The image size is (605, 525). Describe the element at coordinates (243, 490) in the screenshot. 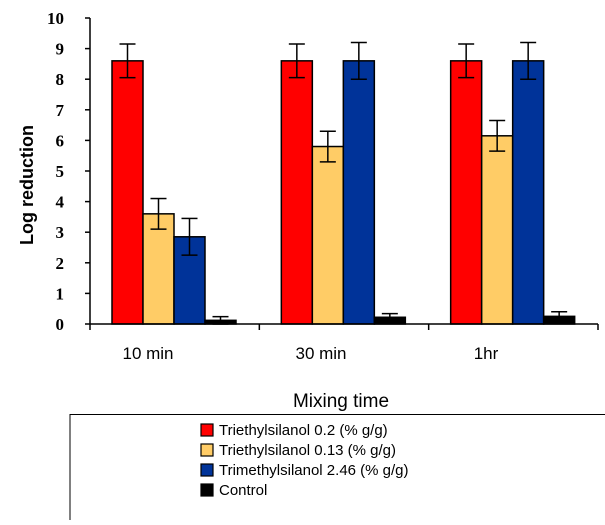

I see `legend-label: Control` at that location.